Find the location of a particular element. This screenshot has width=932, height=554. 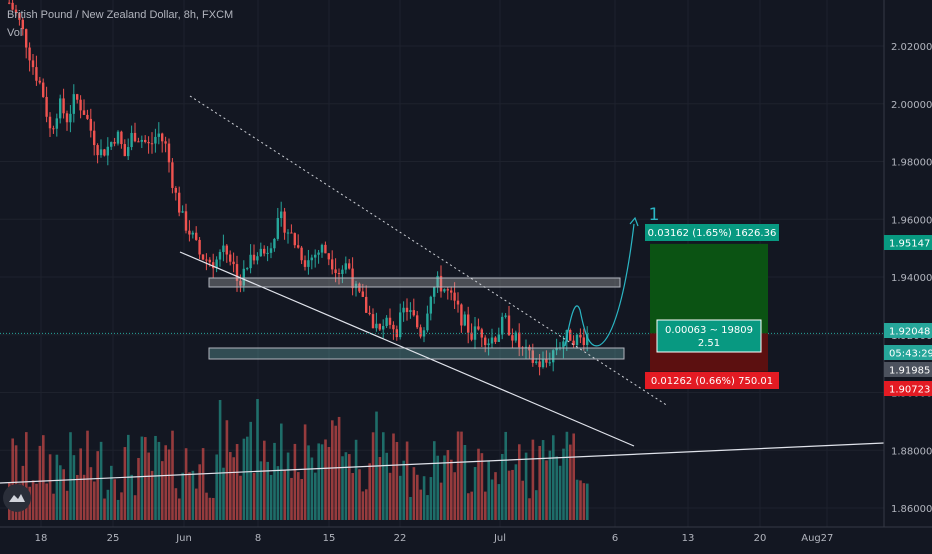

price-tag-bg is located at coordinates (908, 330).